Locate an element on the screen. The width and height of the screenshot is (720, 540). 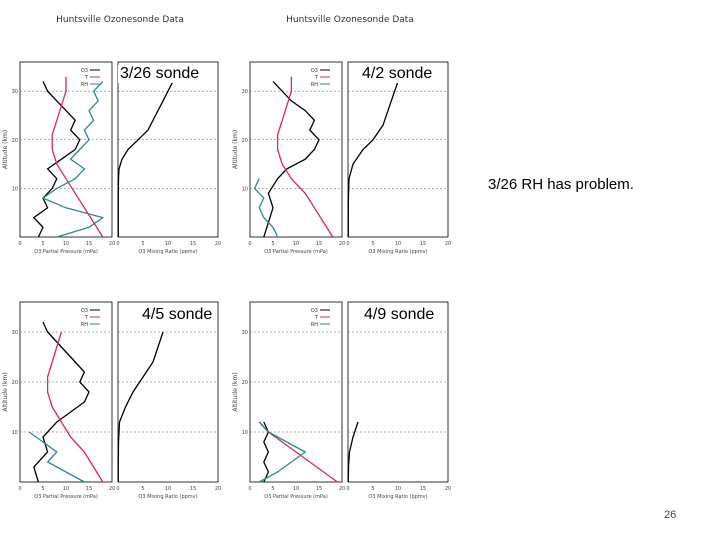
panel-caption: 4/2 sonde is located at coordinates (397, 74).